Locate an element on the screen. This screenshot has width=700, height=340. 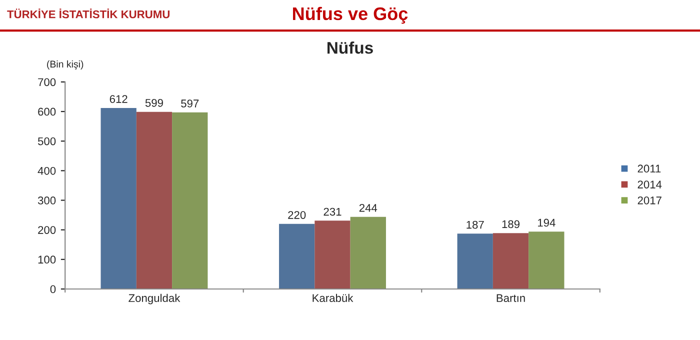
y-tick-label: 100 is located at coordinates (47, 260).